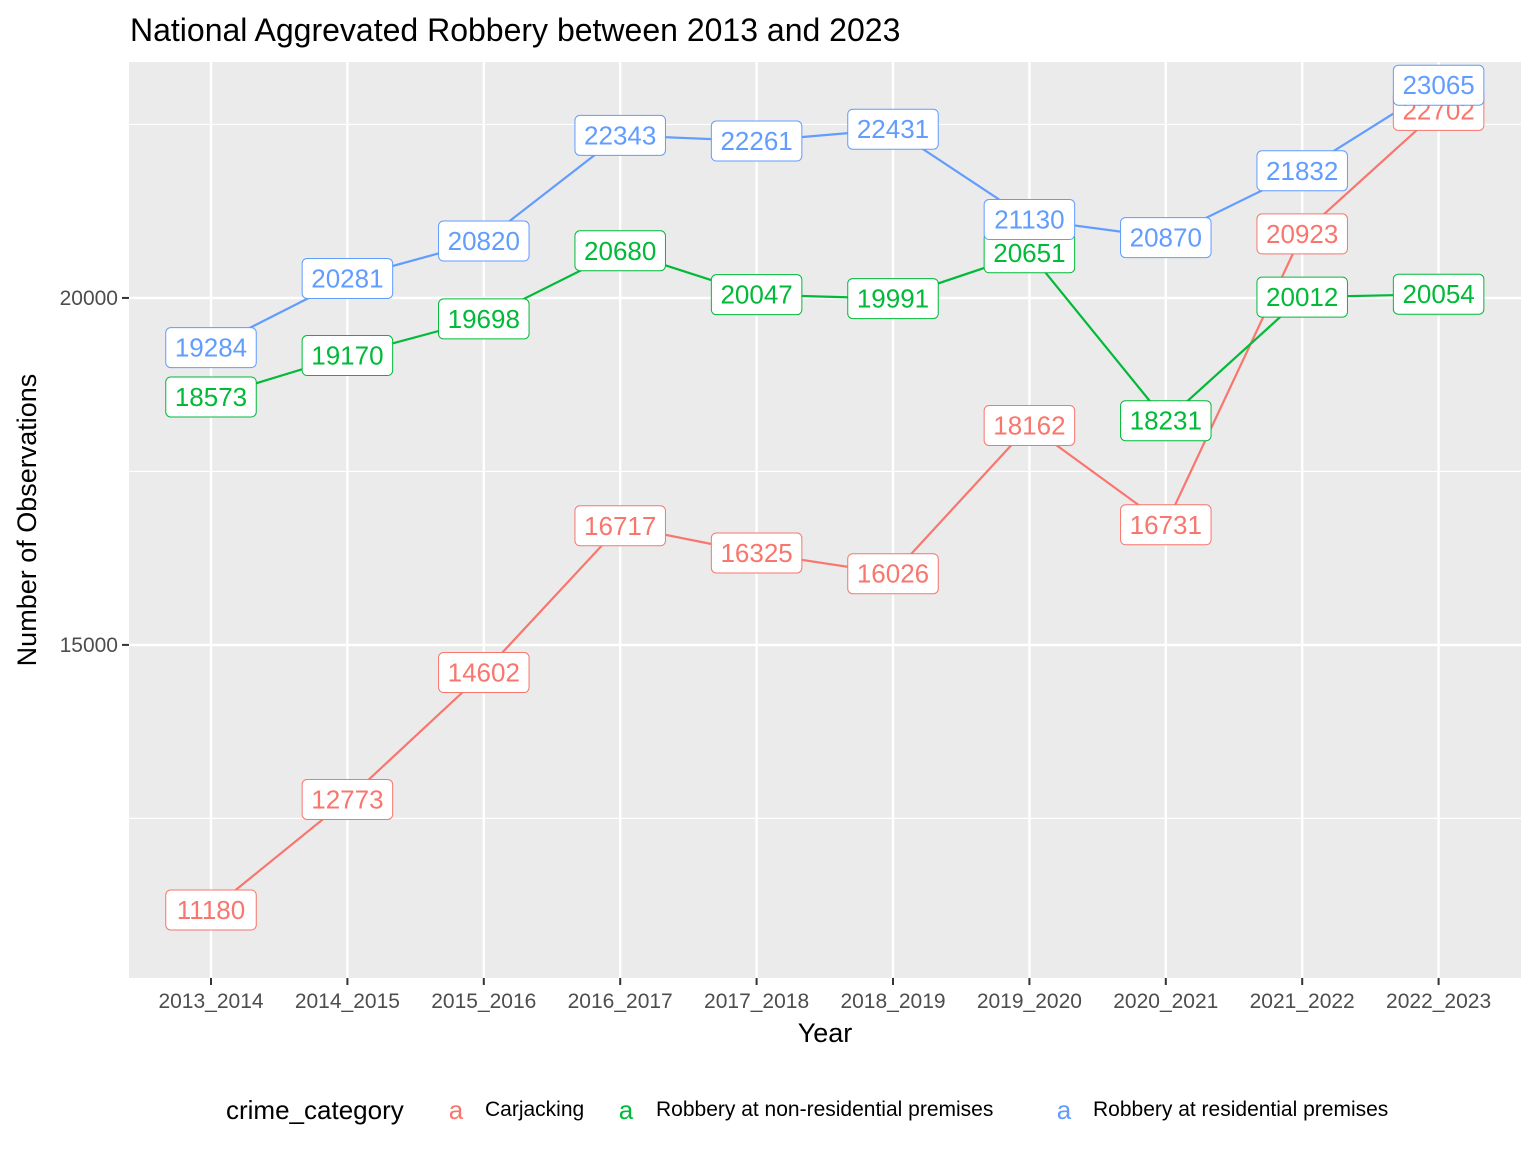 The width and height of the screenshot is (1536, 1152). I want to click on x-tick-label: 2016_2017, so click(620, 1001).